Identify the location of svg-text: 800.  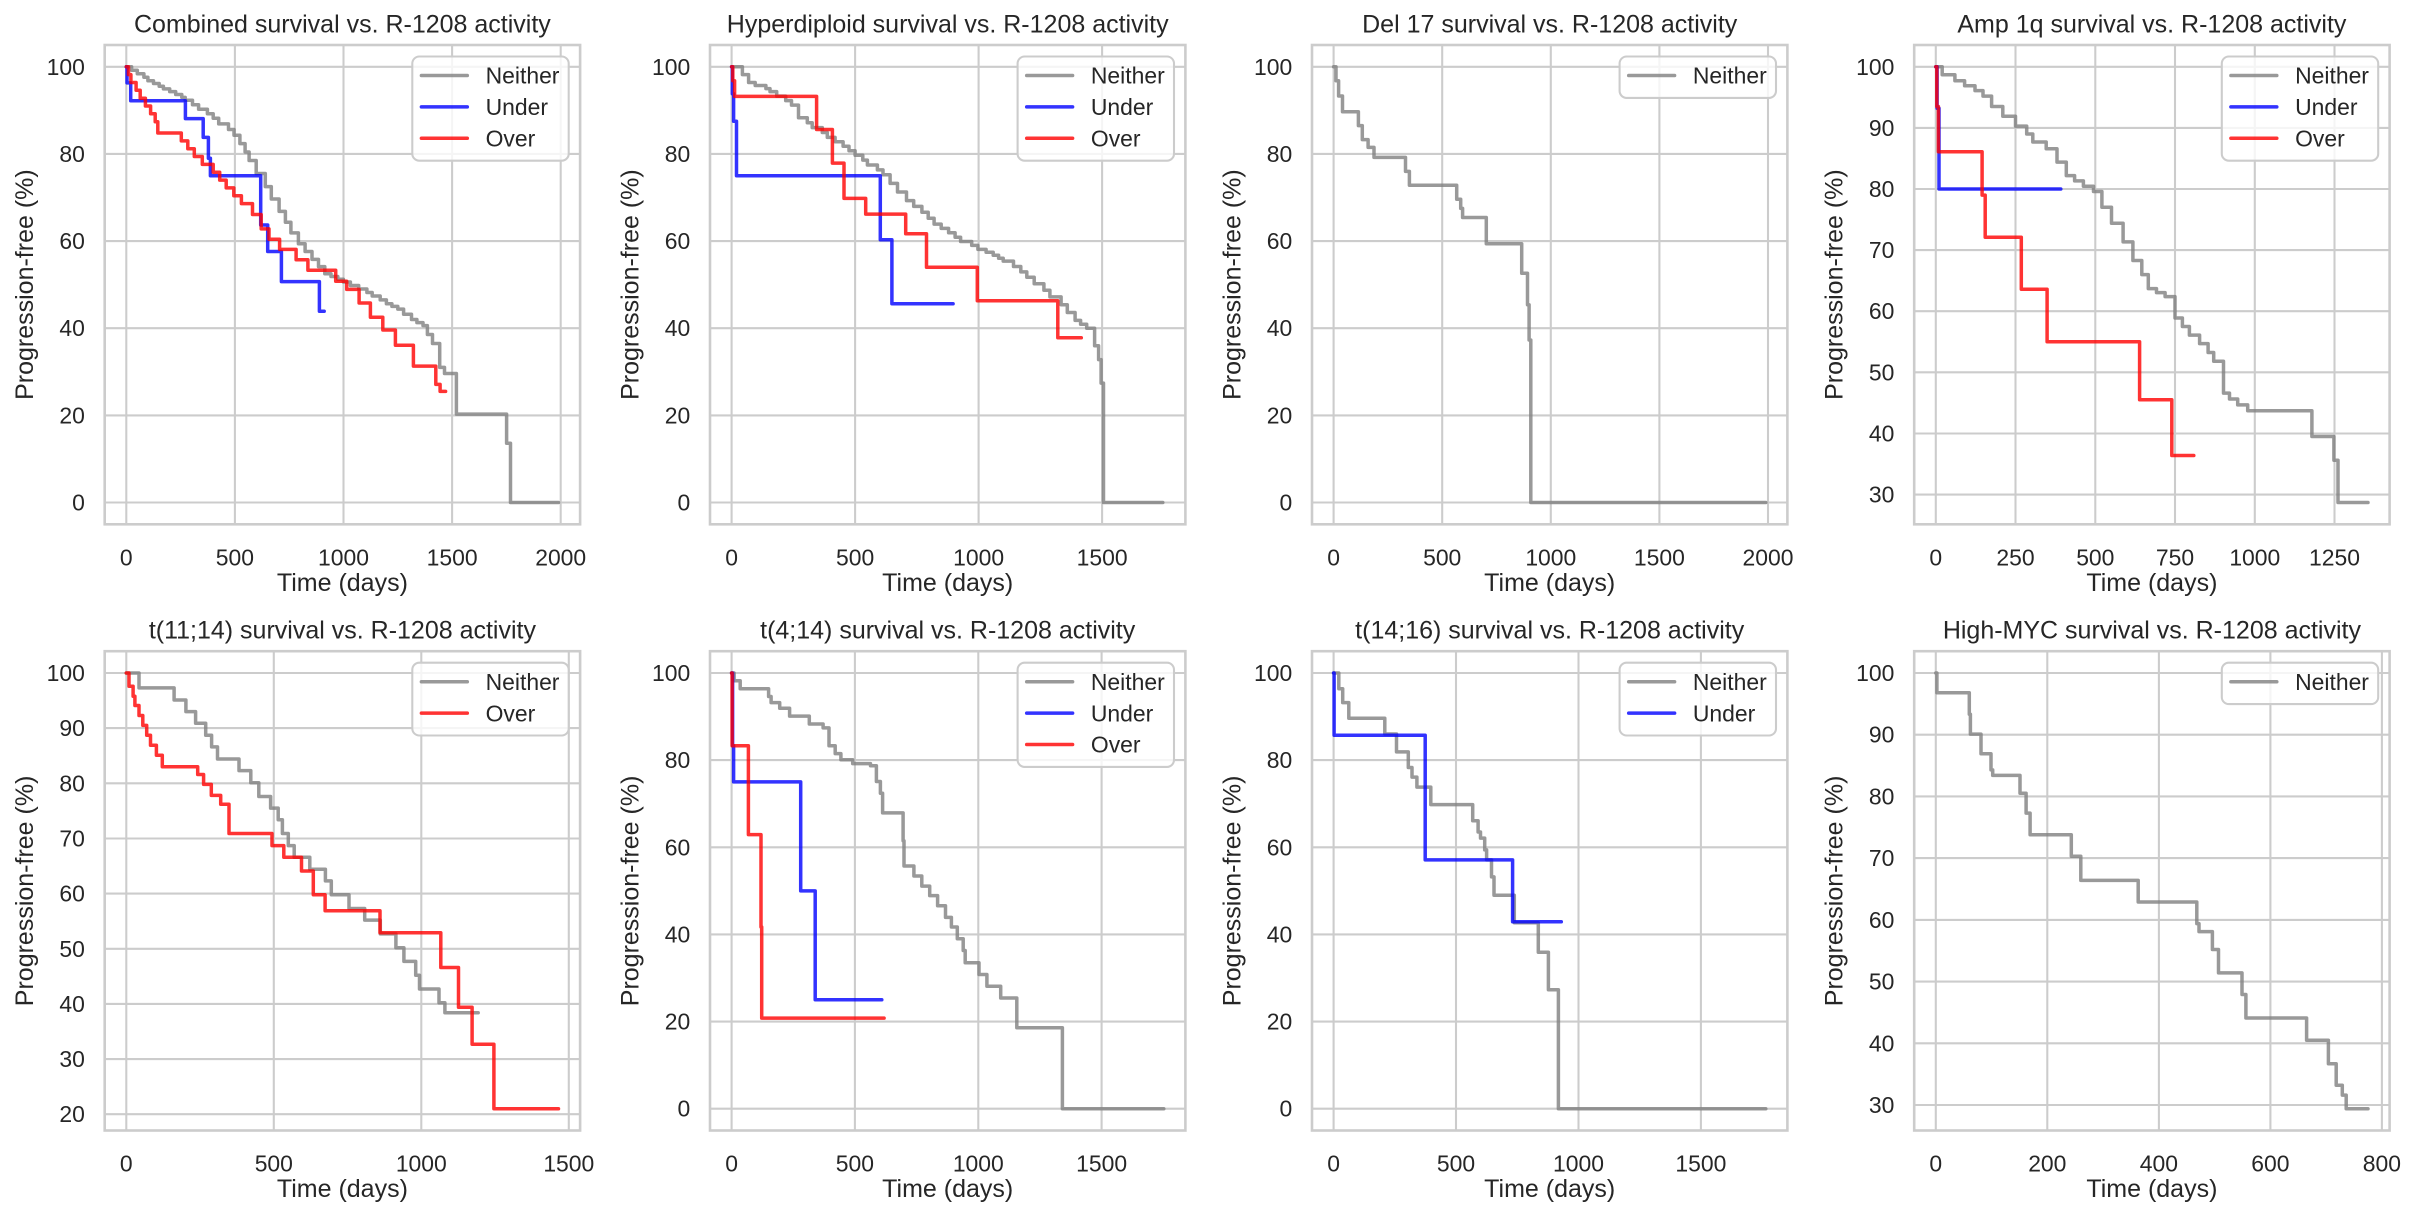
(2382, 1164).